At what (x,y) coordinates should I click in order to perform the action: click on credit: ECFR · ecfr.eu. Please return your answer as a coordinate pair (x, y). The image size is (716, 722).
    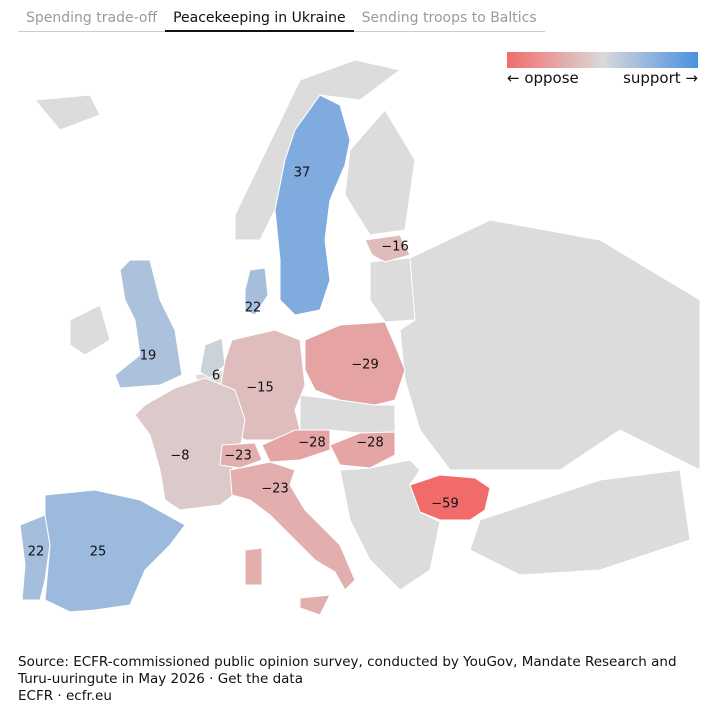
    Looking at the image, I should click on (65, 696).